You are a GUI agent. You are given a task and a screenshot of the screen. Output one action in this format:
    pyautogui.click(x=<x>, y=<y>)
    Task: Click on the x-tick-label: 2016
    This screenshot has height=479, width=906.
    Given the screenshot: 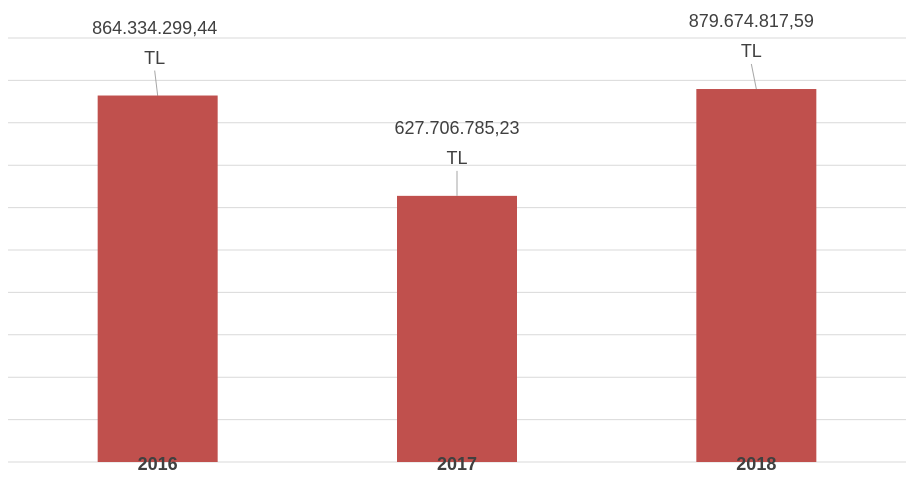 What is the action you would take?
    pyautogui.click(x=158, y=464)
    